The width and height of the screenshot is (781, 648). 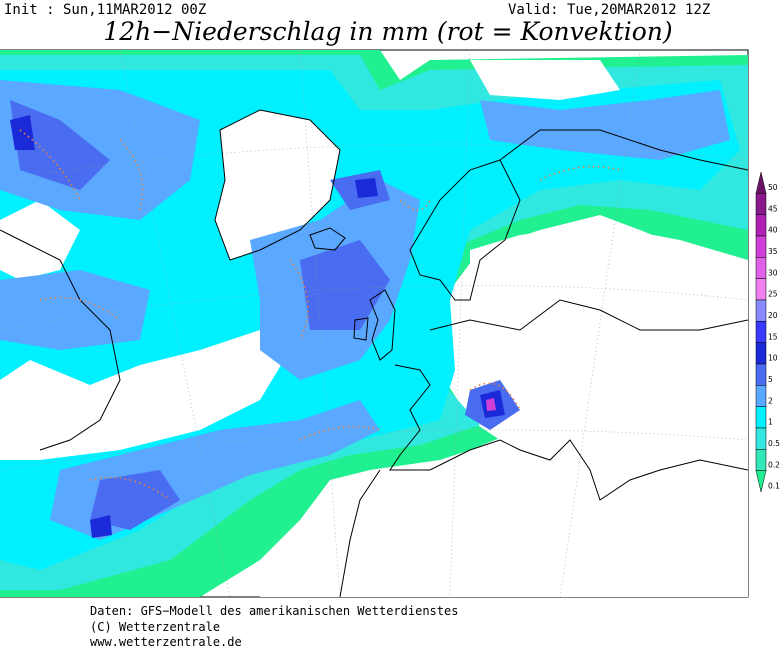 I want to click on footer-line: www.wetterzentrale.de, so click(x=166, y=641).